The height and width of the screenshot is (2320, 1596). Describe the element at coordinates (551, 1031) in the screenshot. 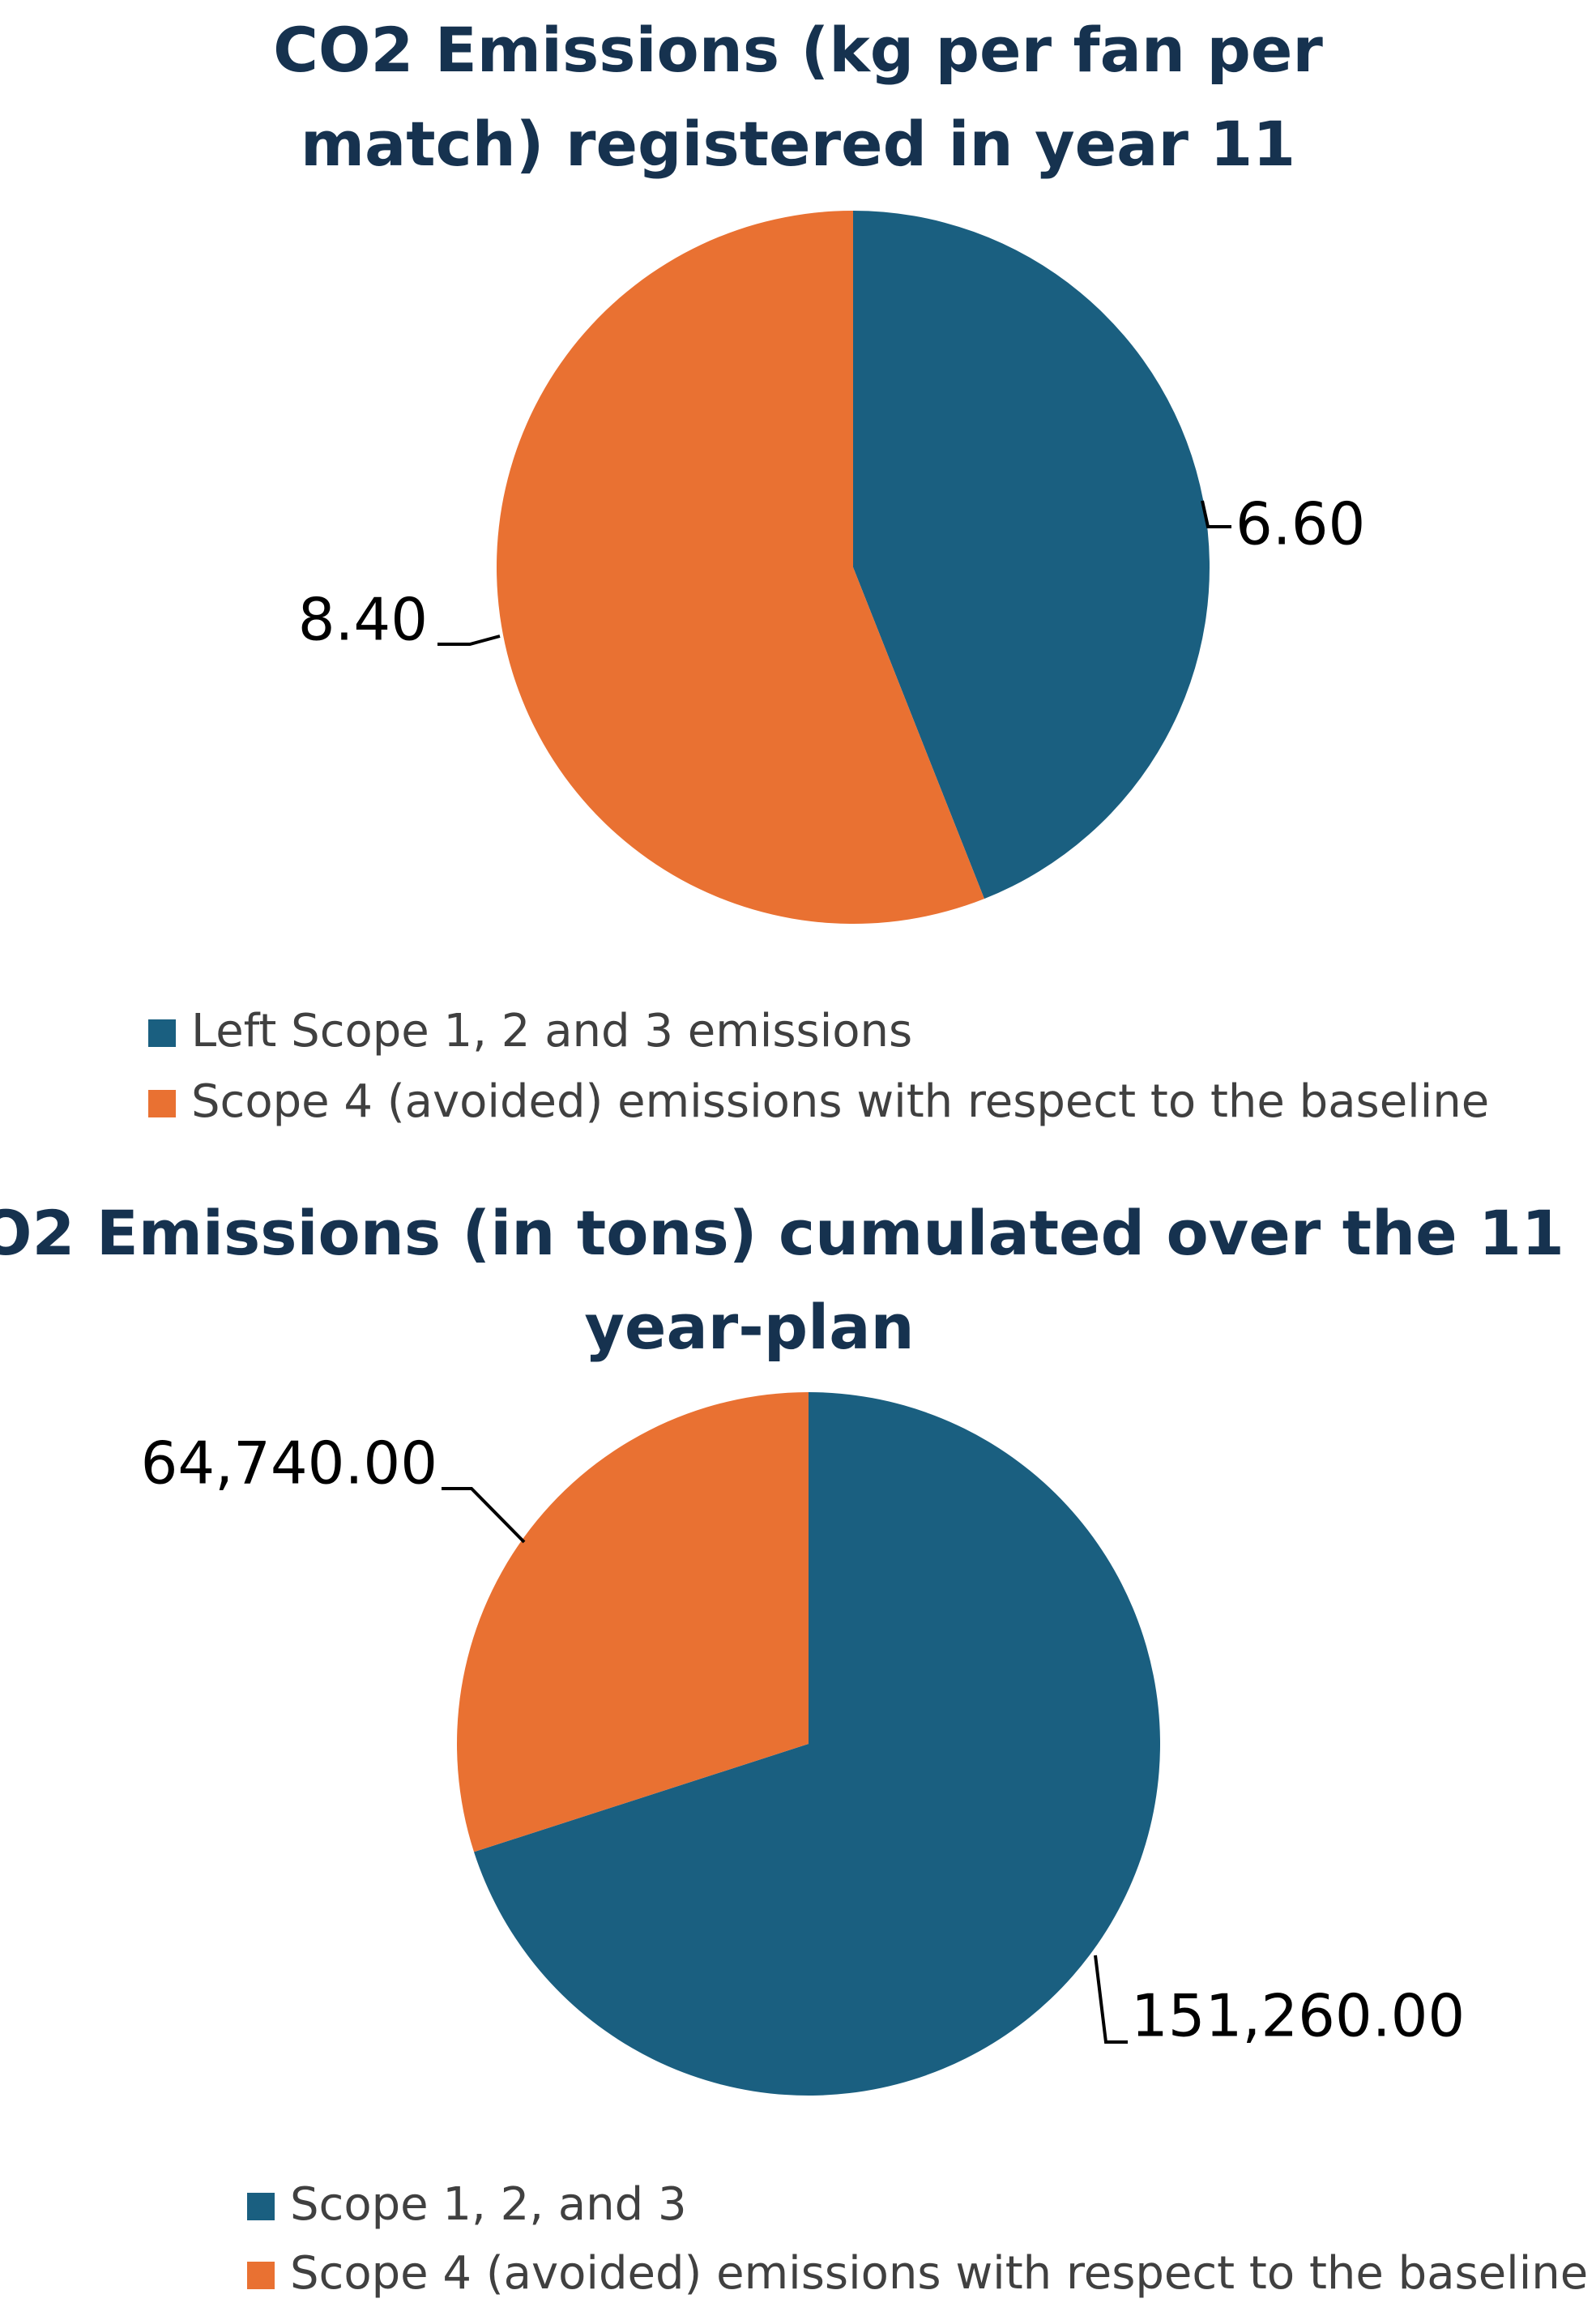

I see `chart-1-legend-label-scope-1-2-3: Left Scope 1, 2 and 3 emissions` at that location.